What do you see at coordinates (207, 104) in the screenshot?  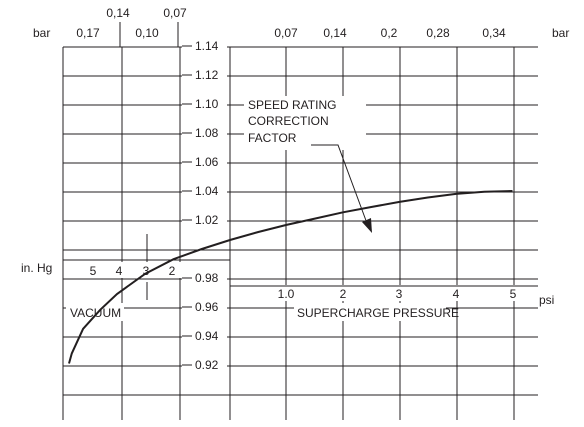 I see `factor-tick-label: 1.10` at bounding box center [207, 104].